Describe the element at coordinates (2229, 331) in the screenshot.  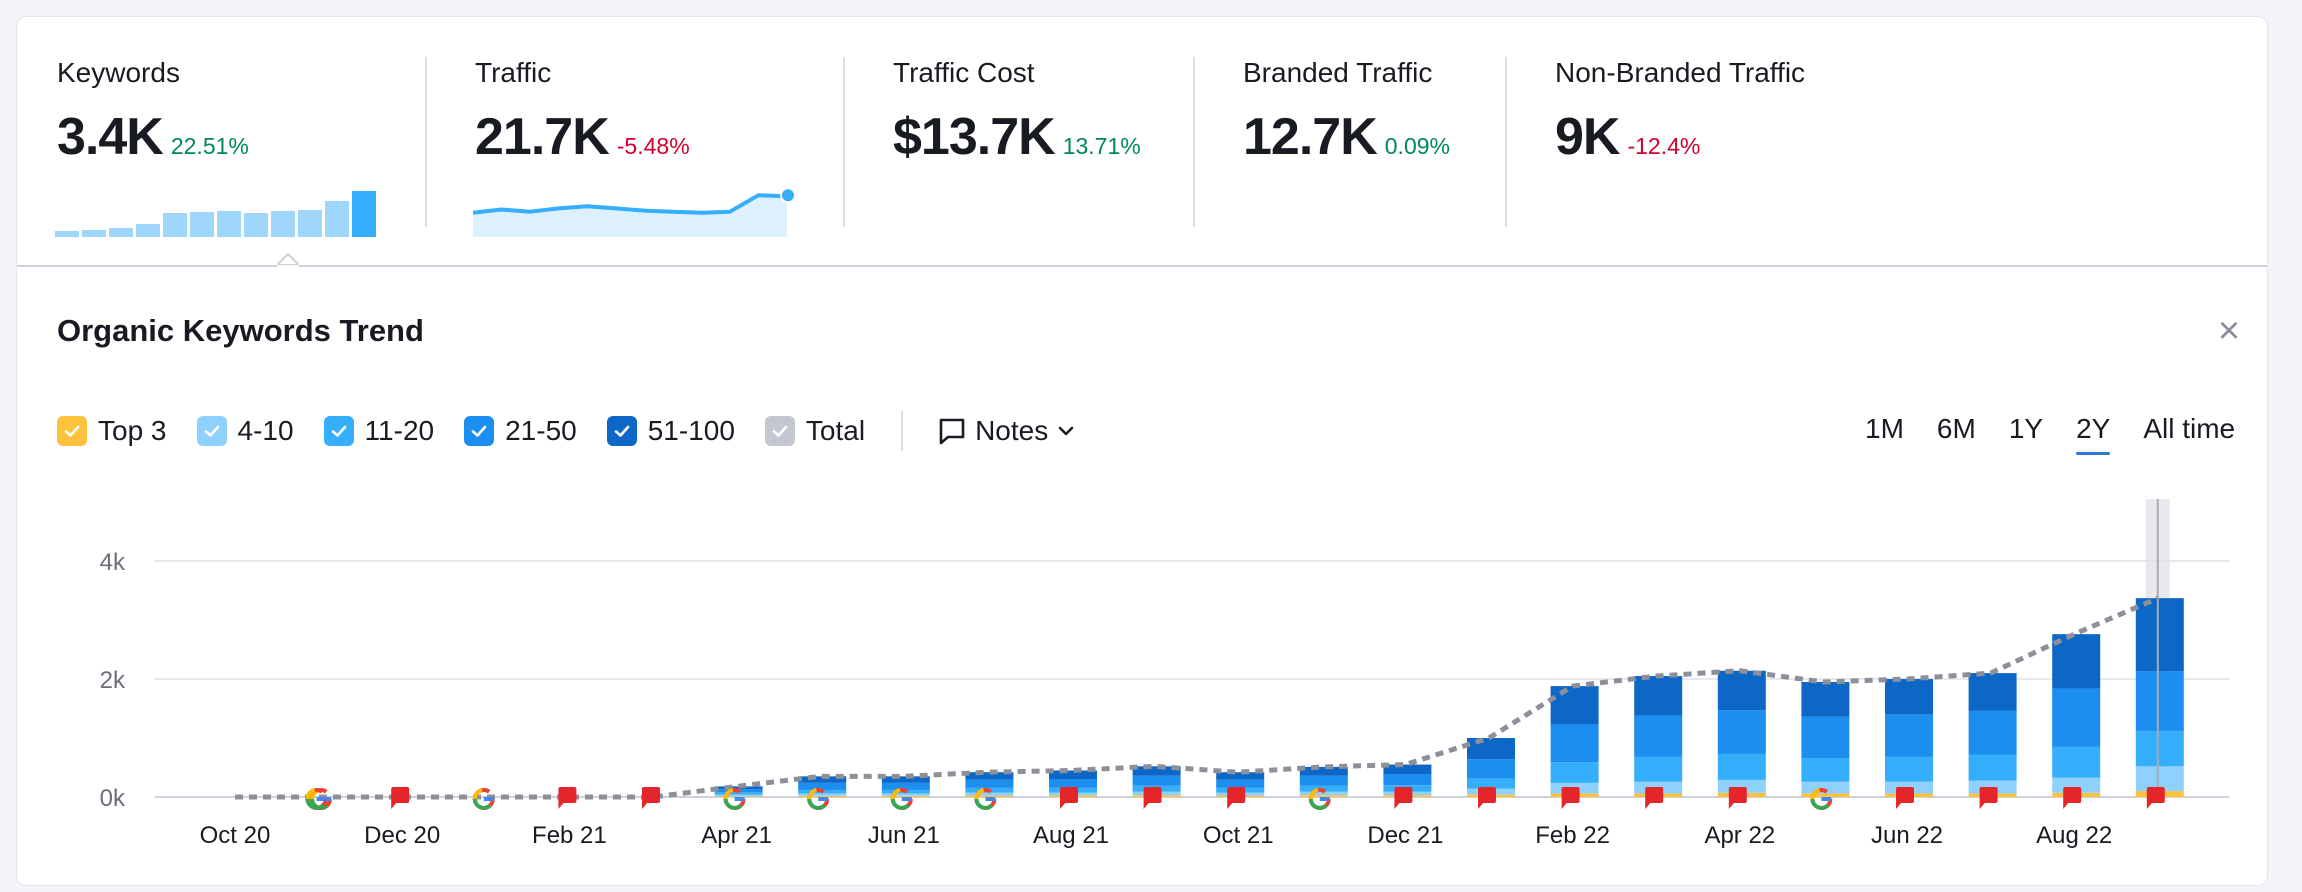
I see `close-icon: ×` at that location.